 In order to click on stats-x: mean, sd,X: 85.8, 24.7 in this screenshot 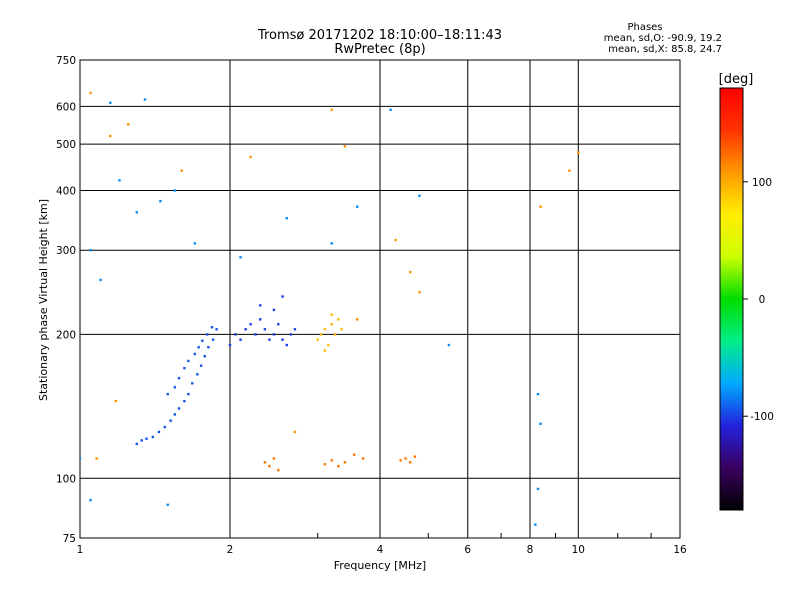, I will do `click(665, 49)`.